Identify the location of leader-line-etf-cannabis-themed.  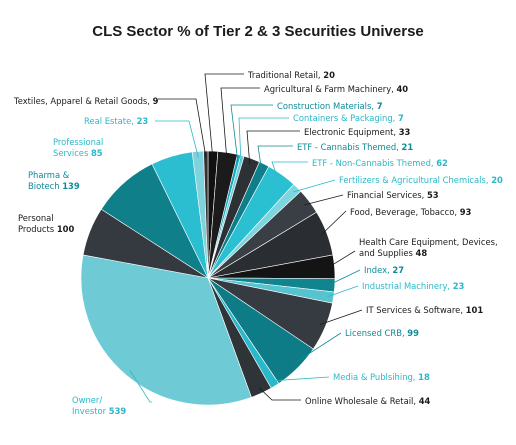
(275, 157).